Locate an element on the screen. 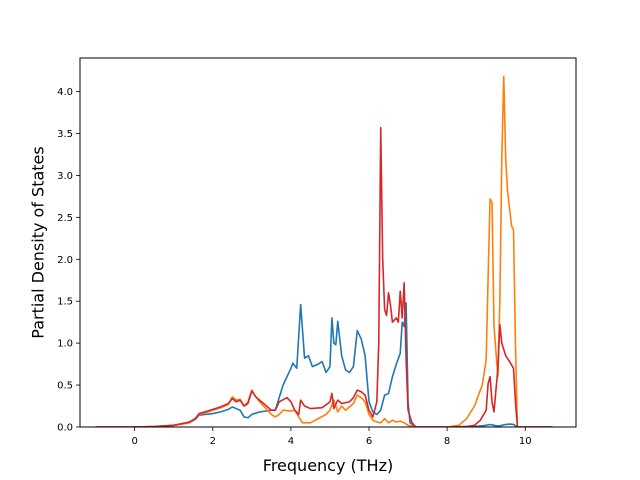  y-tick-label: 3.5 is located at coordinates (65, 134).